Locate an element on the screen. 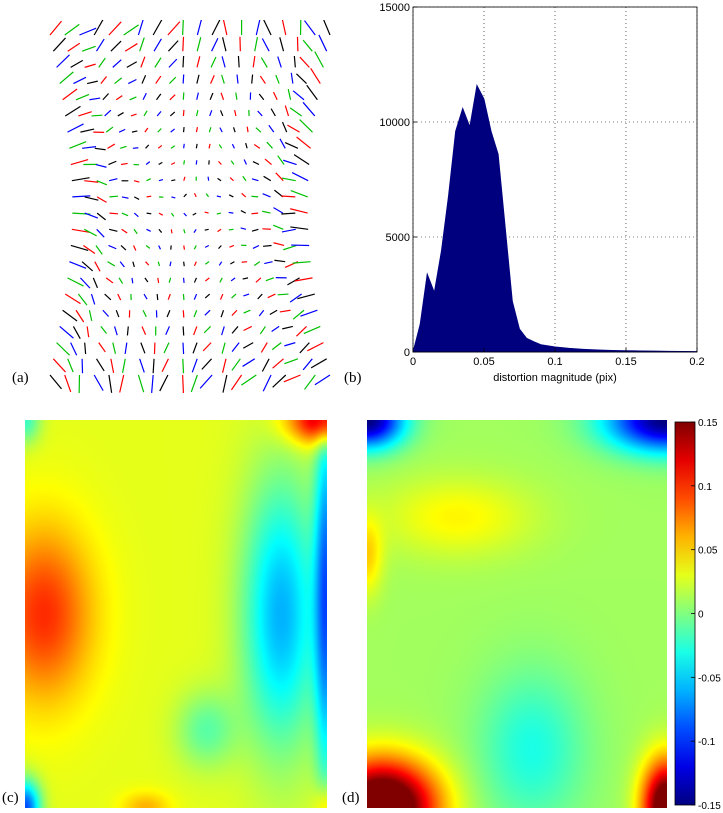 This screenshot has height=813, width=723. x-tick-label: 0.05 is located at coordinates (483, 362).